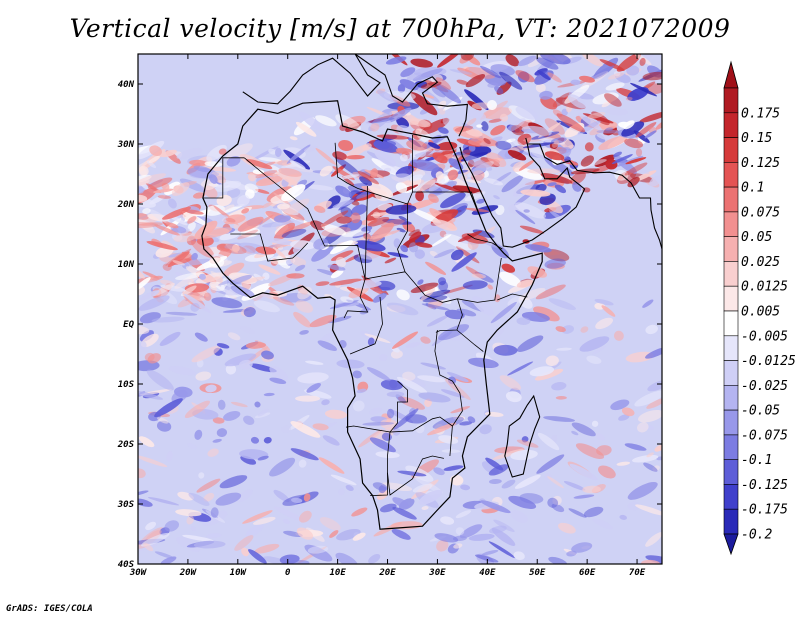 The width and height of the screenshot is (800, 618). What do you see at coordinates (387, 573) in the screenshot?
I see `lon-tick-label: 20E` at bounding box center [387, 573].